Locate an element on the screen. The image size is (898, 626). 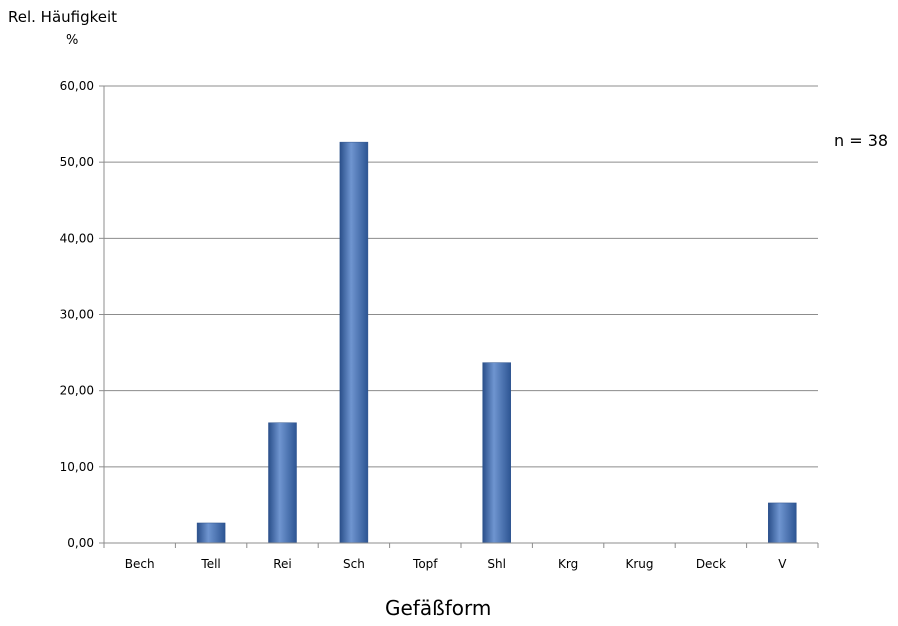
bar-v is located at coordinates (782, 523).